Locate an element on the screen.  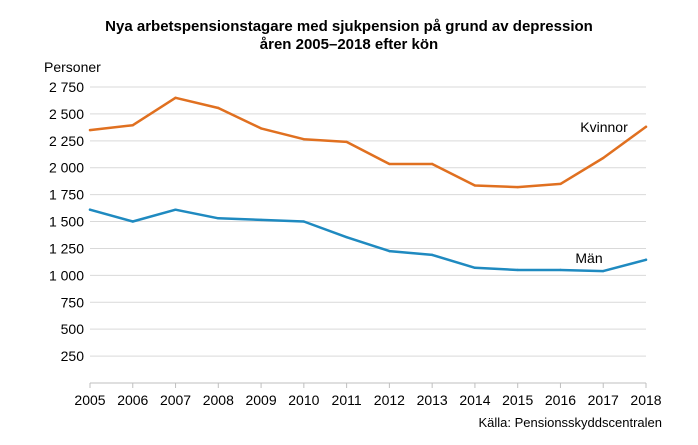
y-tick-label: 250 is located at coordinates (73, 356).